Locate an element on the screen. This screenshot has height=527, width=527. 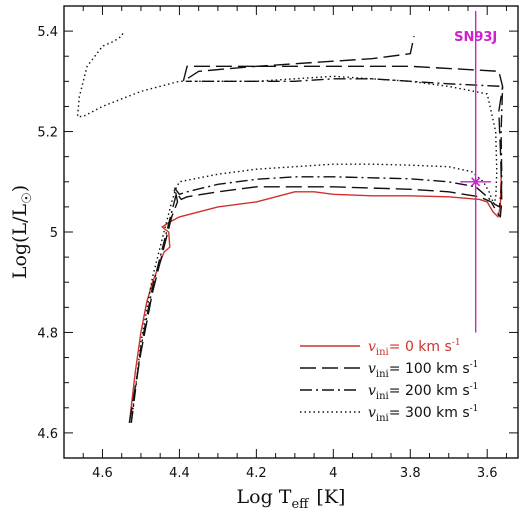
legend-label-0: vini= 0 km s-1 is located at coordinates (414, 348).